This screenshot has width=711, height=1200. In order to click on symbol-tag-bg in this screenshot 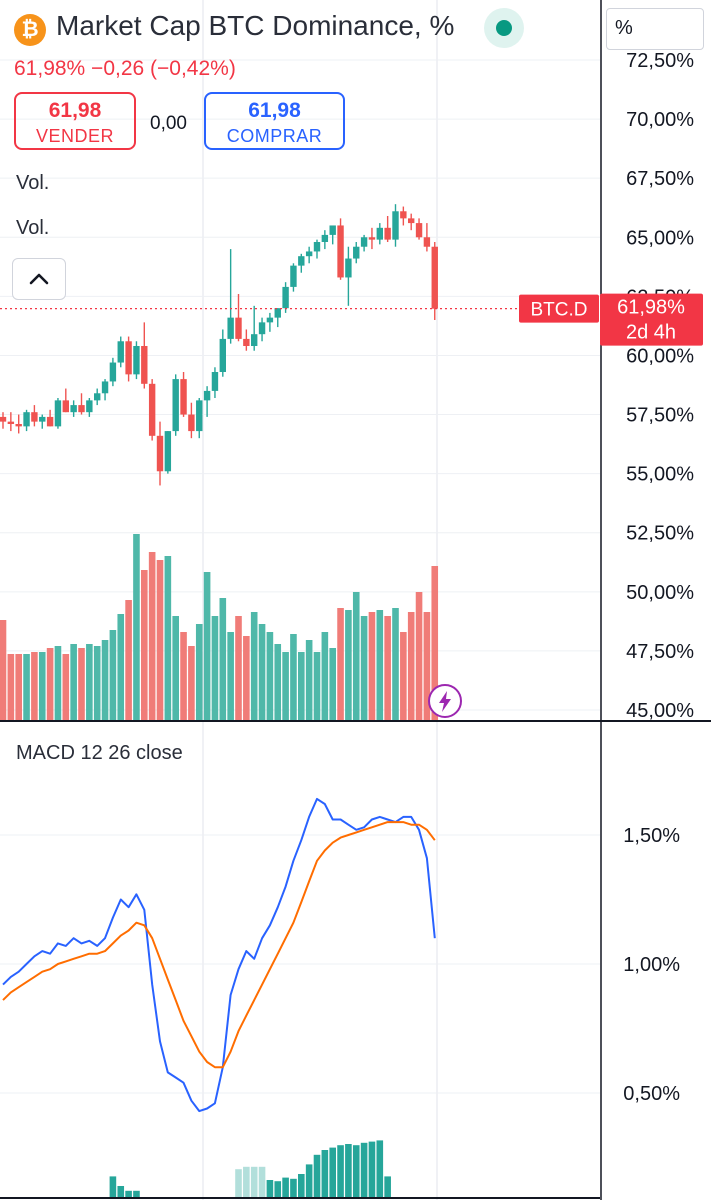, I will do `click(559, 308)`.